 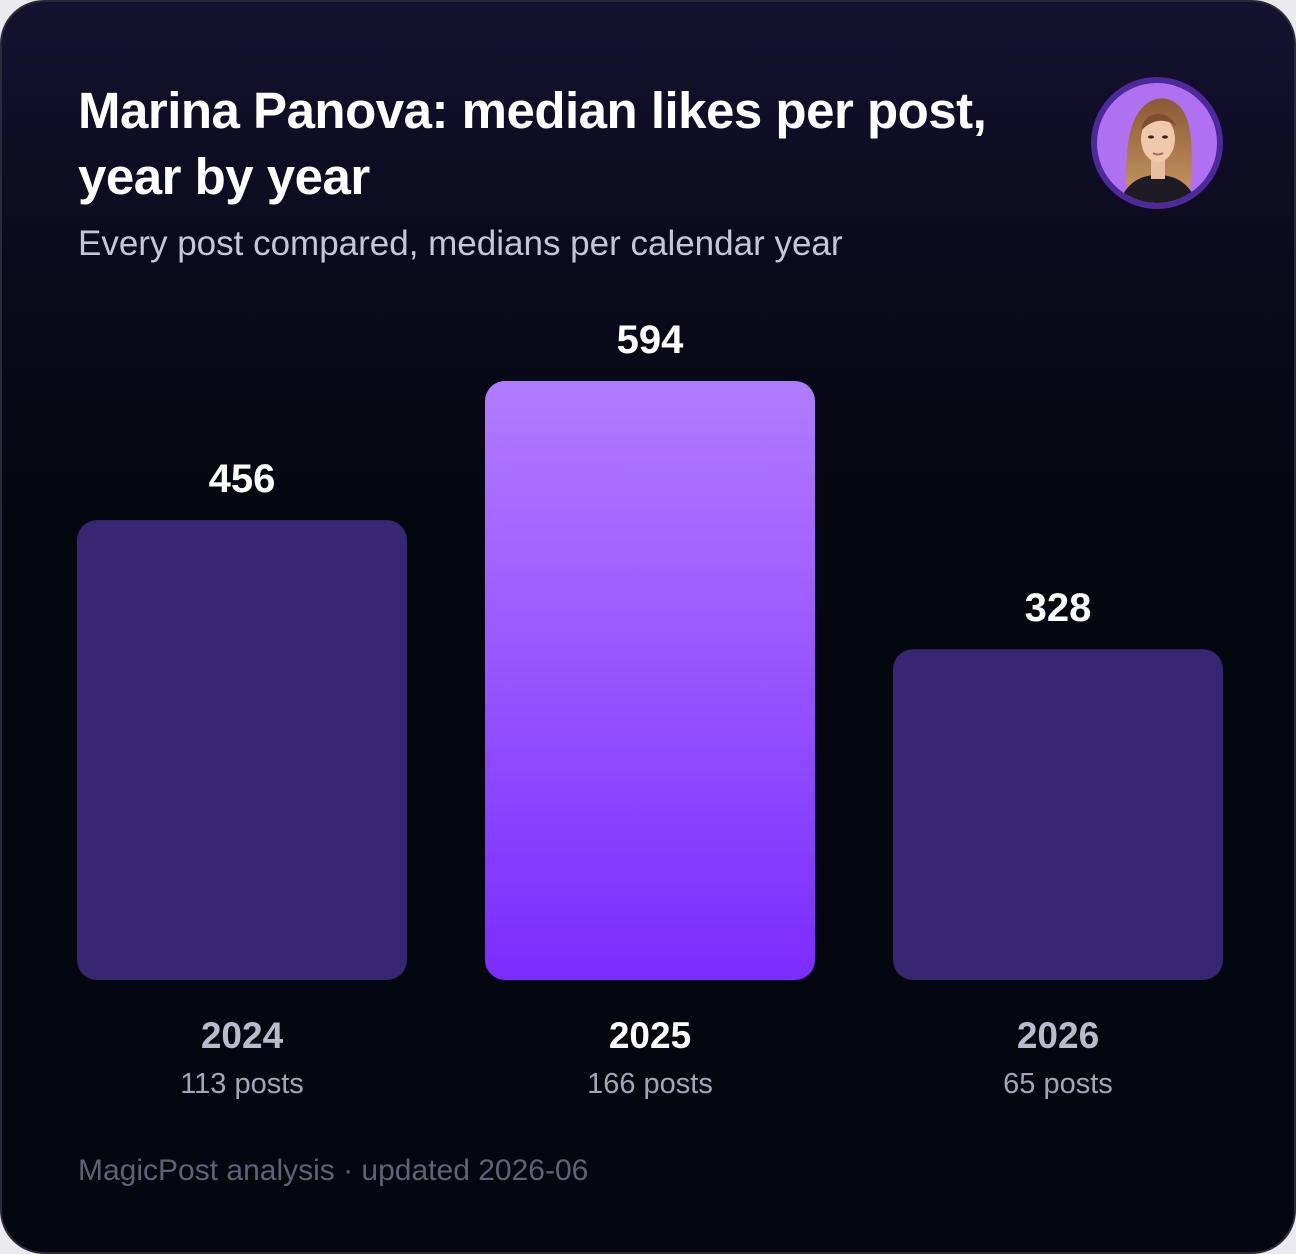 What do you see at coordinates (1058, 1035) in the screenshot?
I see `category-label-2026: 2026` at bounding box center [1058, 1035].